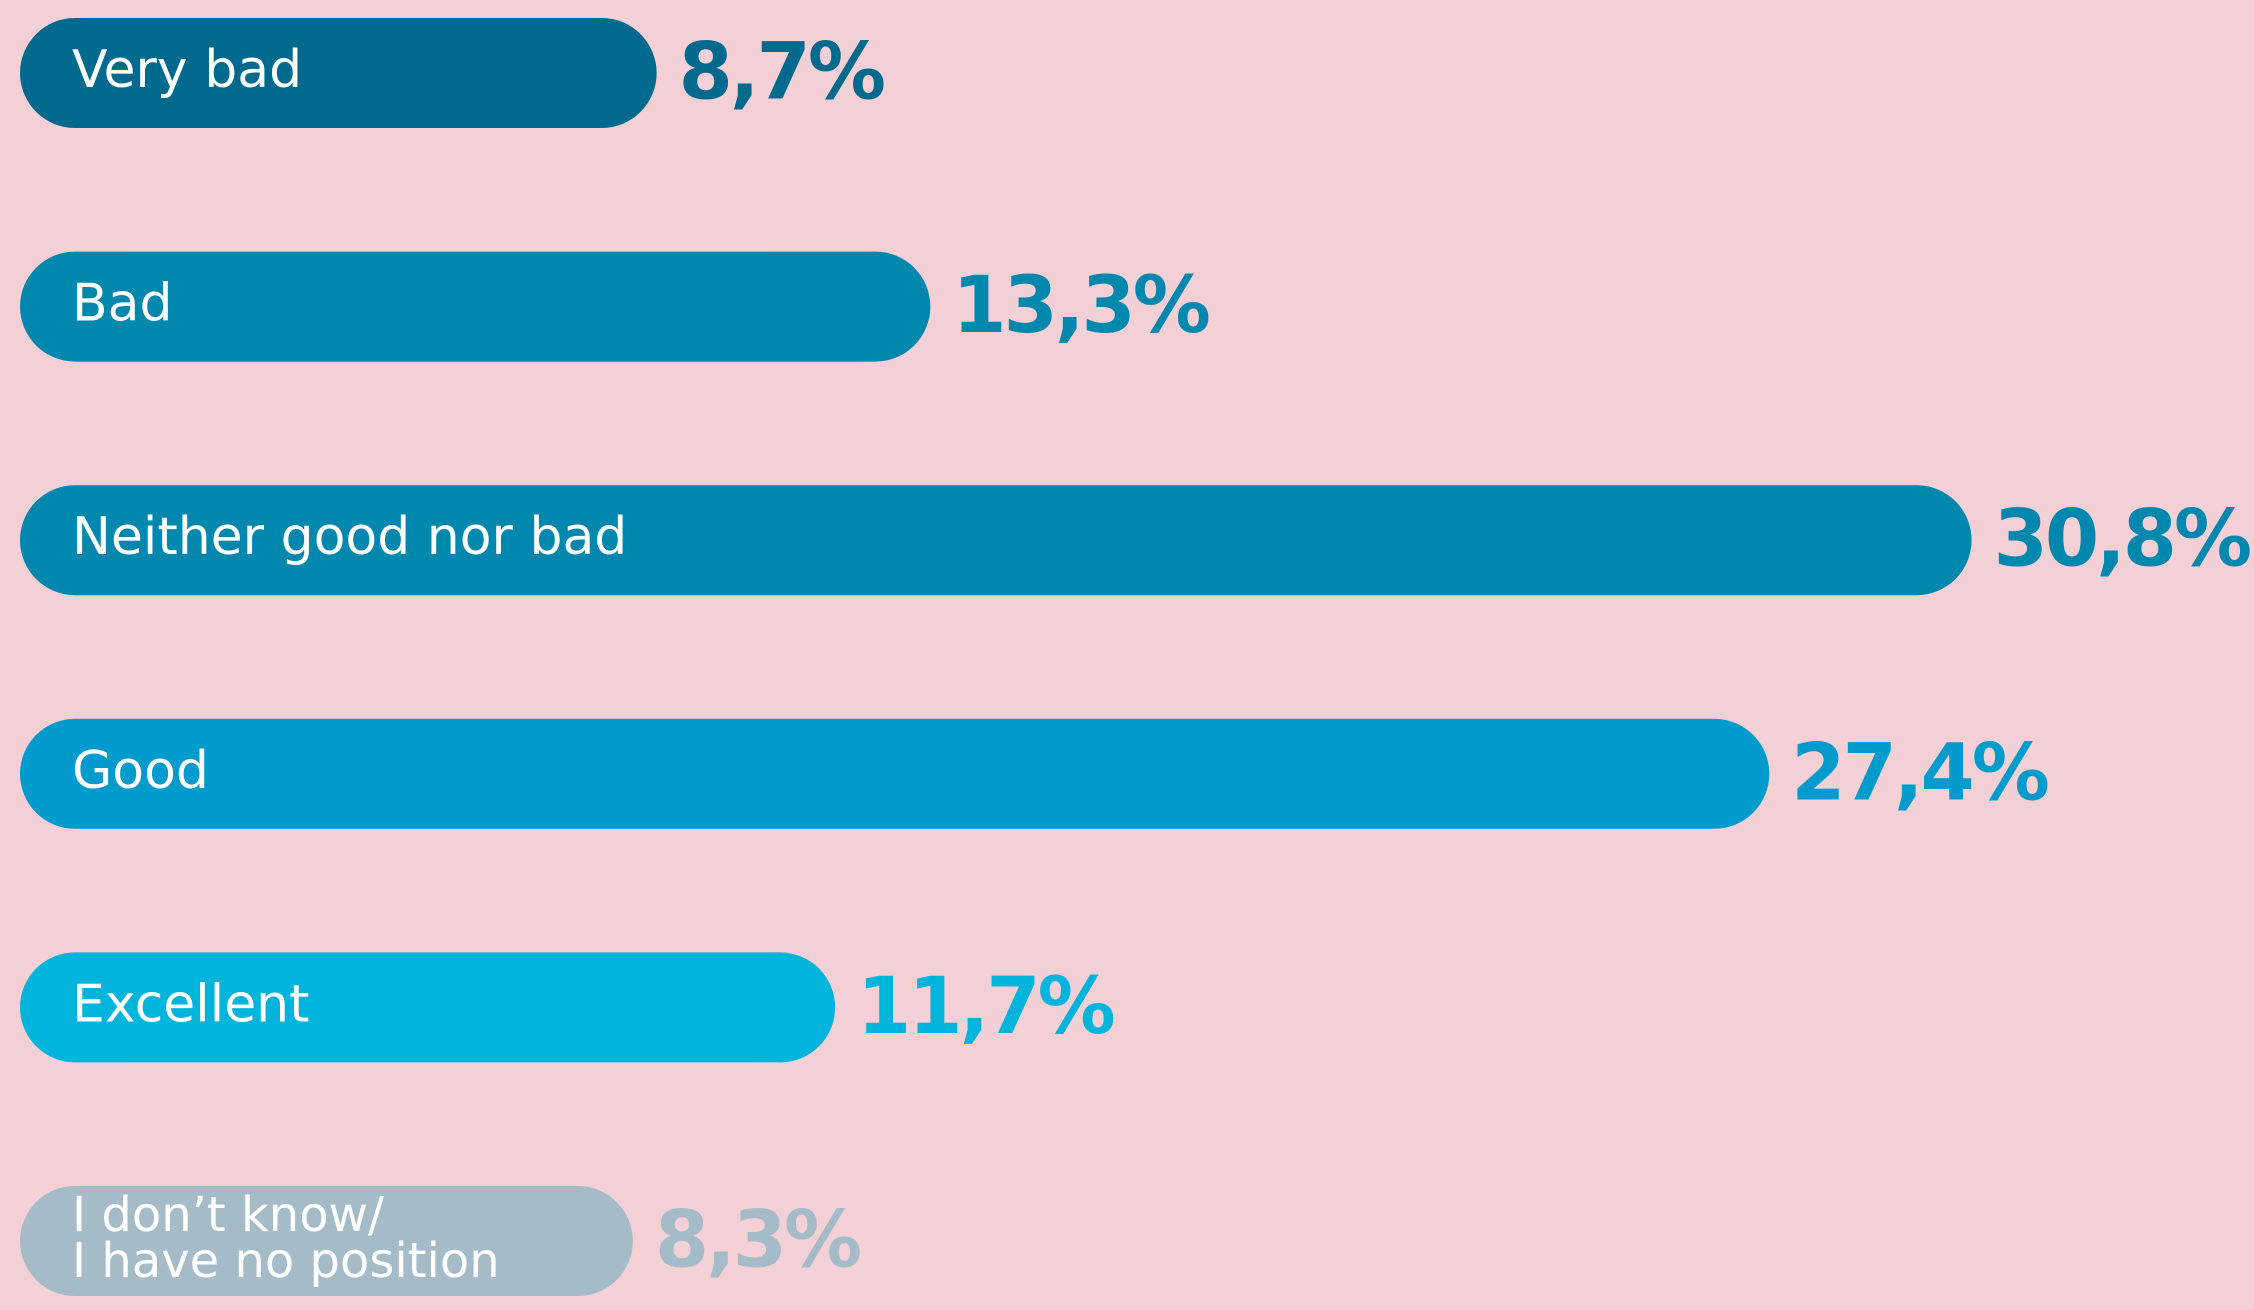  I want to click on value-label: 8,7%, so click(781, 72).